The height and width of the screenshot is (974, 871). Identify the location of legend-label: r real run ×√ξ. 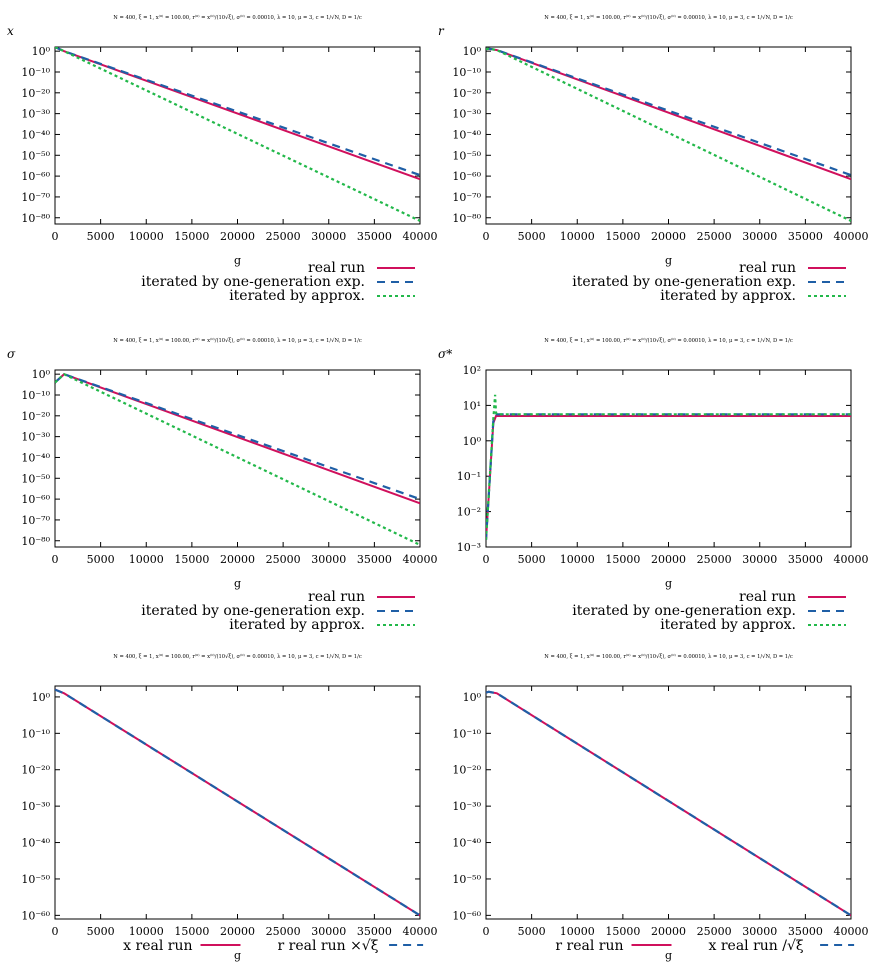
(328, 946).